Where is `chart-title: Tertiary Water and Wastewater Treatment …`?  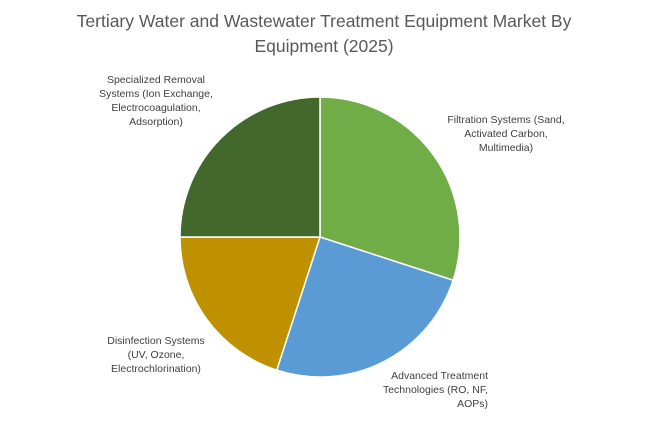 chart-title: Tertiary Water and Wastewater Treatment … is located at coordinates (324, 34).